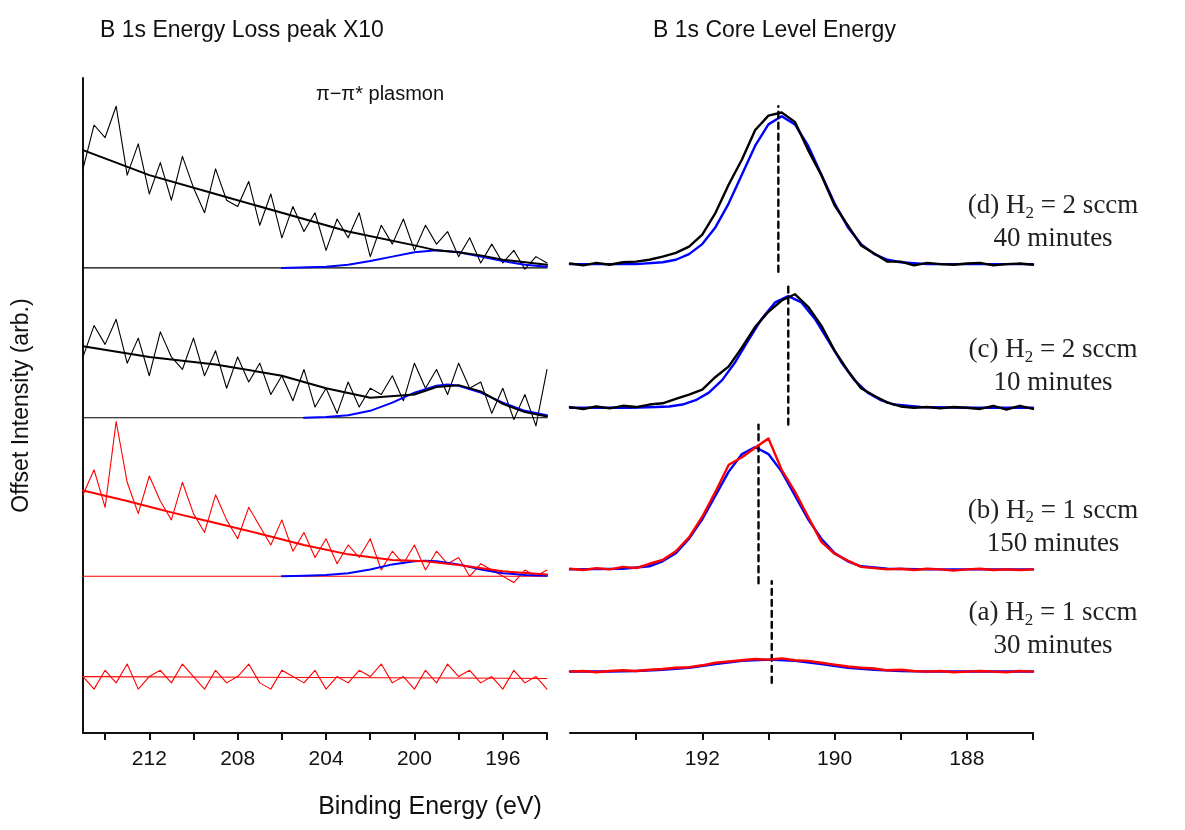 Image resolution: width=1185 pixels, height=830 pixels. I want to click on chart-title: B 1s Core Level Energy, so click(775, 28).